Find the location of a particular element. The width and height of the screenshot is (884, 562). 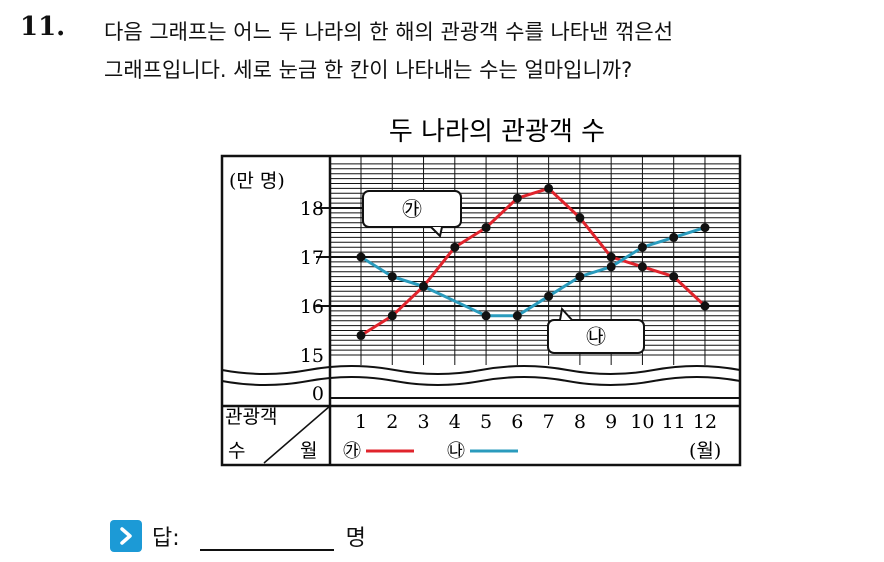

x-tick-label: 12 is located at coordinates (705, 422).